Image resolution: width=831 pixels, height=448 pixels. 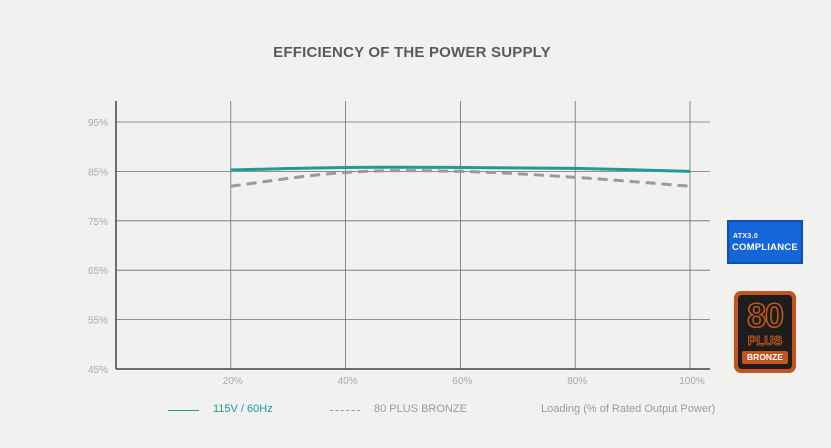 What do you see at coordinates (765, 357) in the screenshot?
I see `80-plus-level: BRONZE` at bounding box center [765, 357].